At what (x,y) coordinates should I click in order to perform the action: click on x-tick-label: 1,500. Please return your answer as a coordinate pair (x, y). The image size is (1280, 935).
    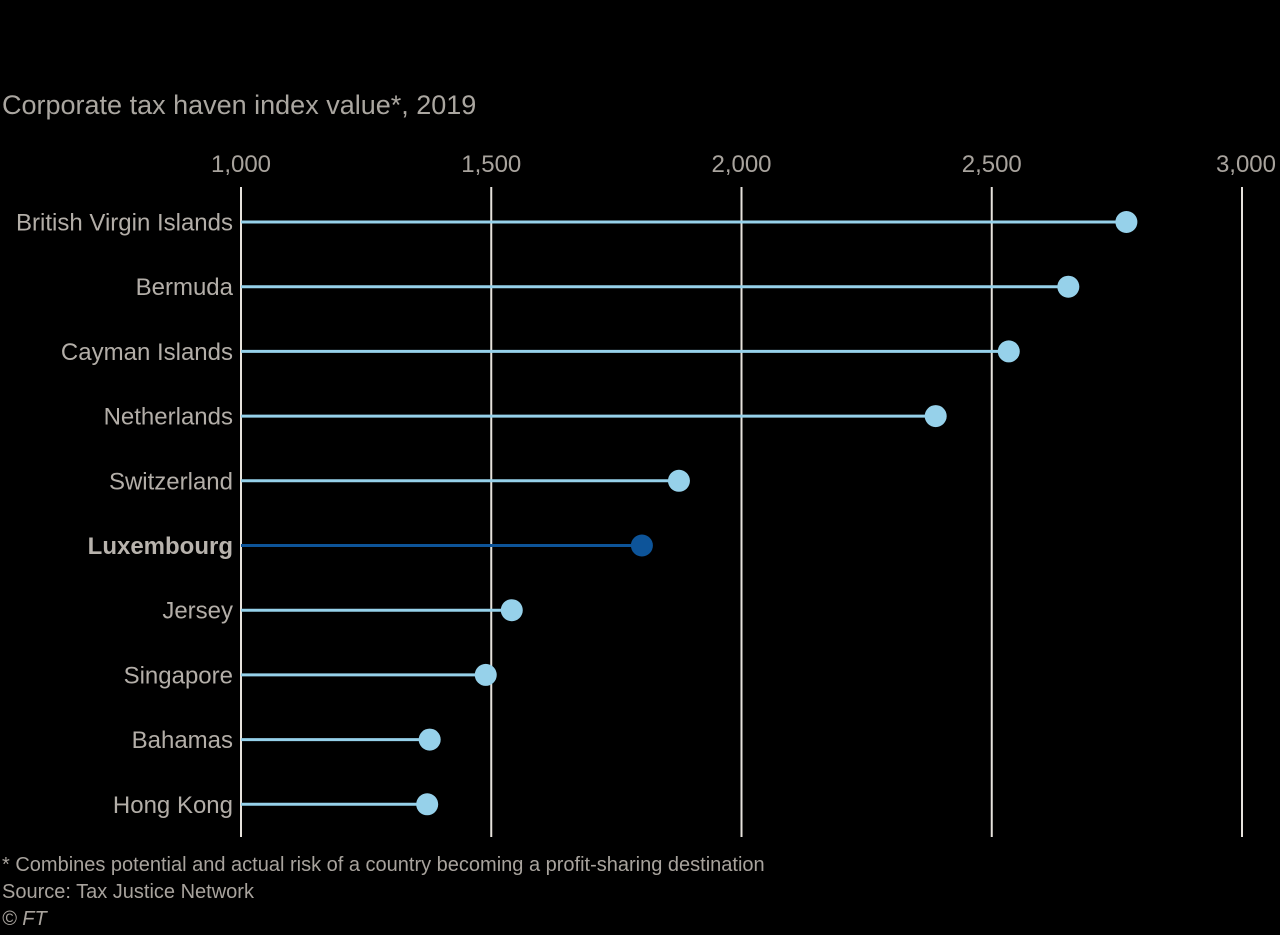
    Looking at the image, I should click on (491, 164).